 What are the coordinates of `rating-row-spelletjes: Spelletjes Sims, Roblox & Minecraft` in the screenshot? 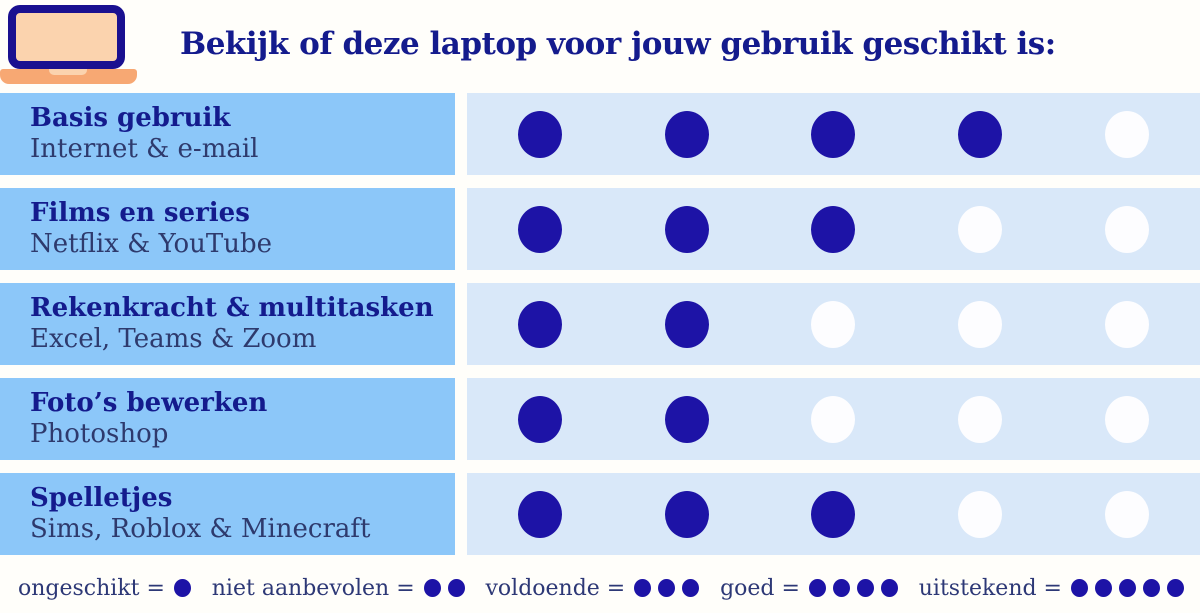 It's located at (600, 514).